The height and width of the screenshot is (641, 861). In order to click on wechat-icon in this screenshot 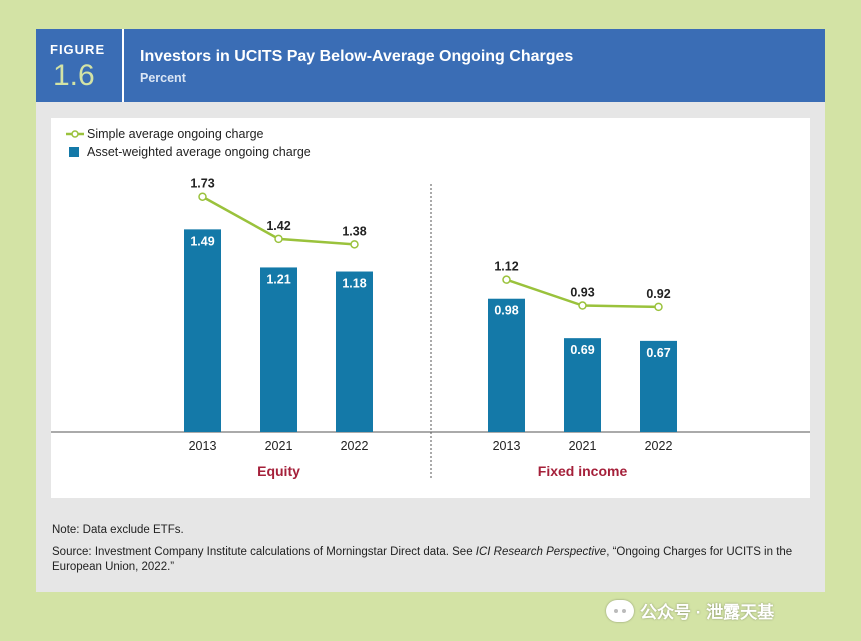, I will do `click(620, 610)`.